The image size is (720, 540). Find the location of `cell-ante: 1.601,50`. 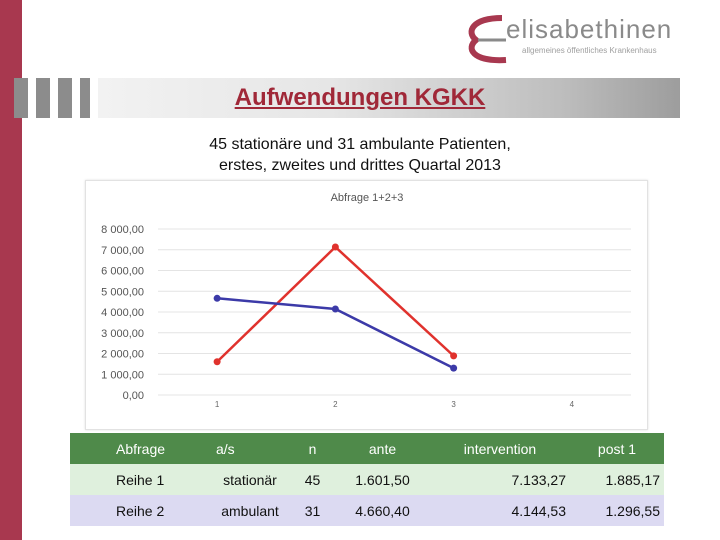

cell-ante: 1.601,50 is located at coordinates (382, 479).